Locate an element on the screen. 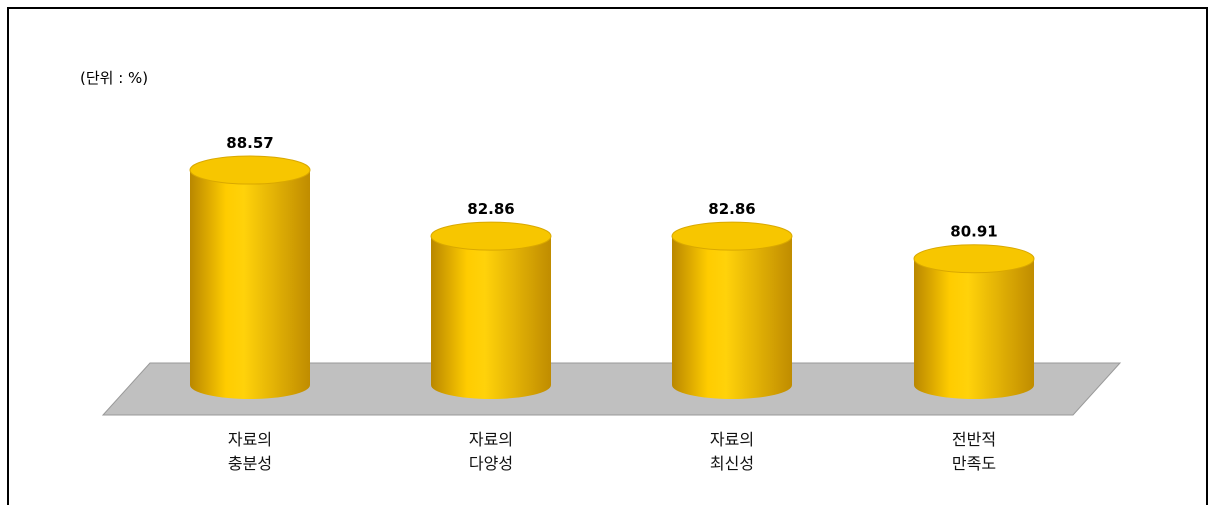 The width and height of the screenshot is (1216, 505). unit-label: (단위 : %) is located at coordinates (114, 78).